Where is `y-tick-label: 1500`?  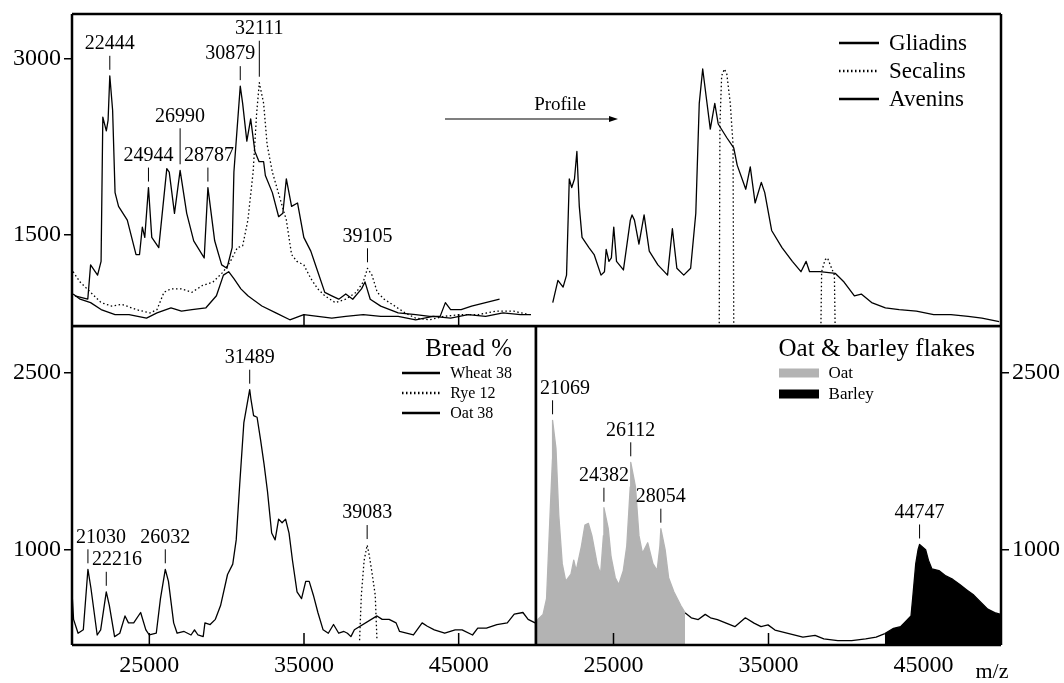
y-tick-label: 1500 is located at coordinates (37, 233).